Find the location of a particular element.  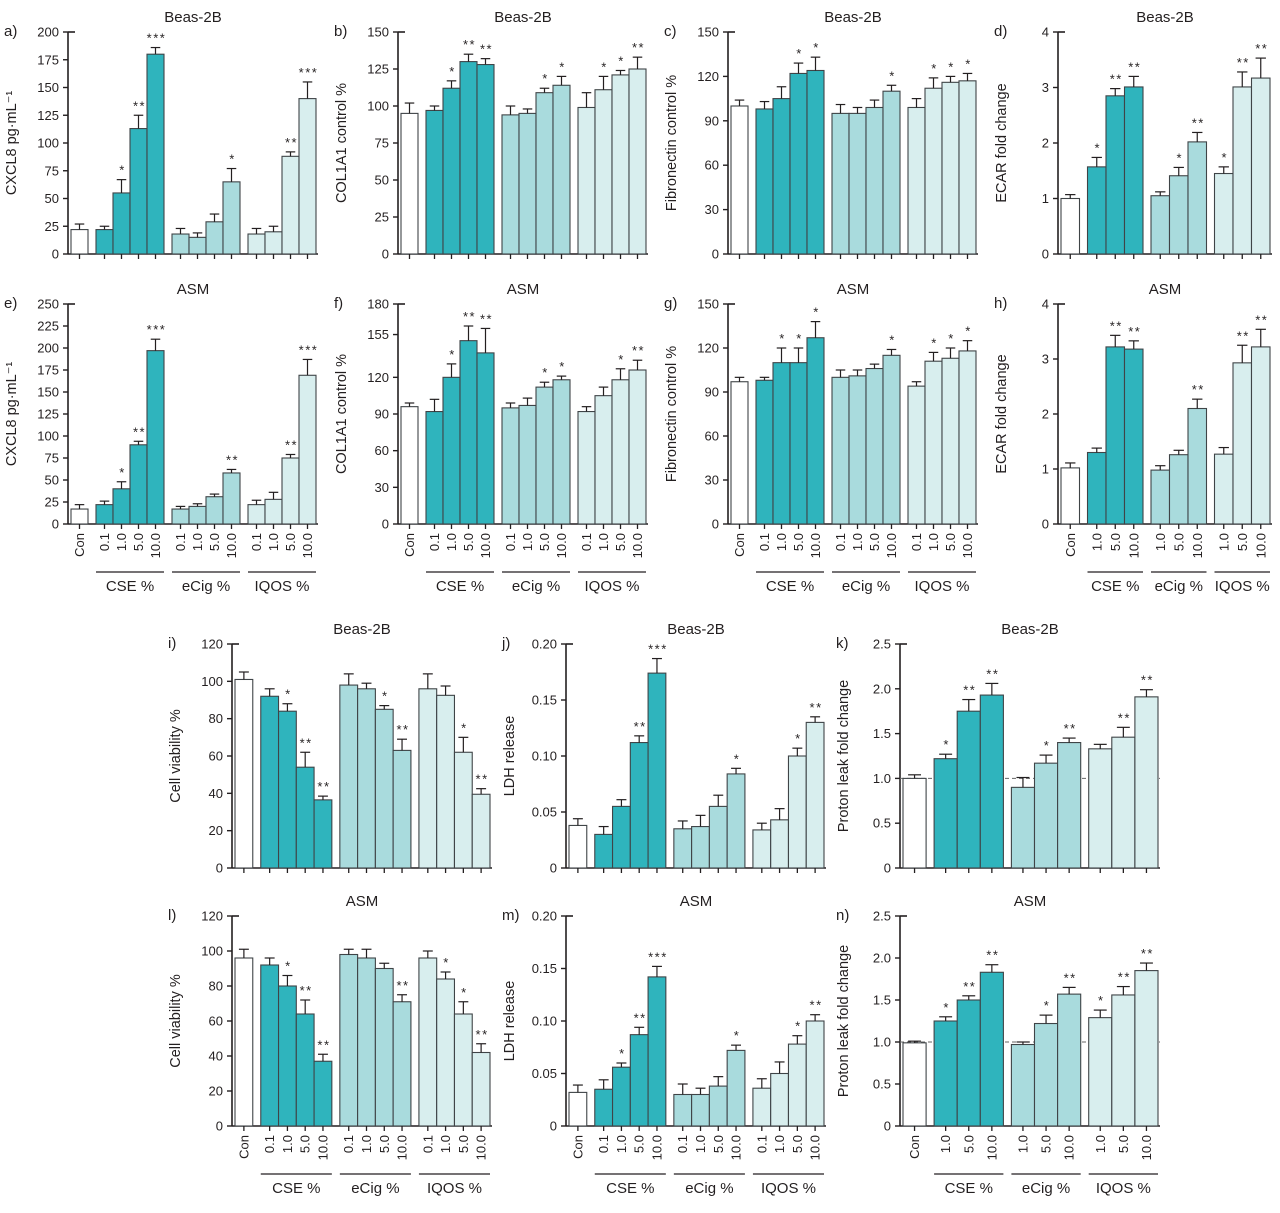

y-axis-label: LDH release is located at coordinates (510, 1021).